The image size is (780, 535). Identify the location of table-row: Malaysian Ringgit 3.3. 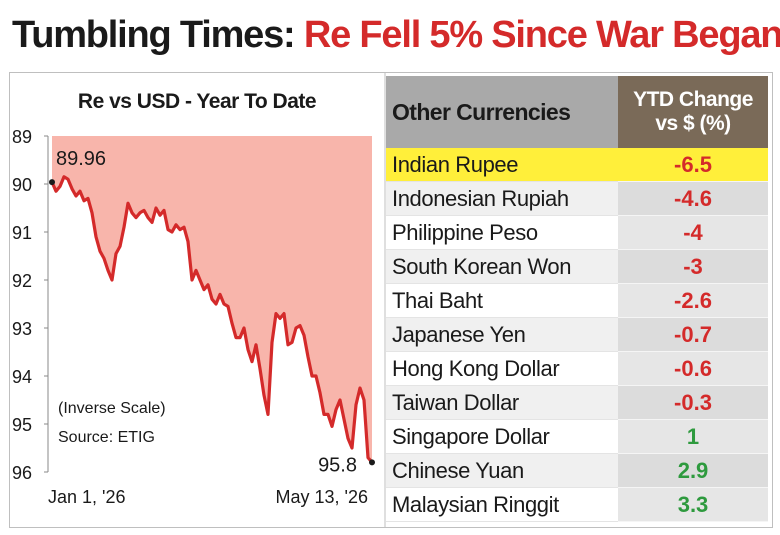
(577, 505).